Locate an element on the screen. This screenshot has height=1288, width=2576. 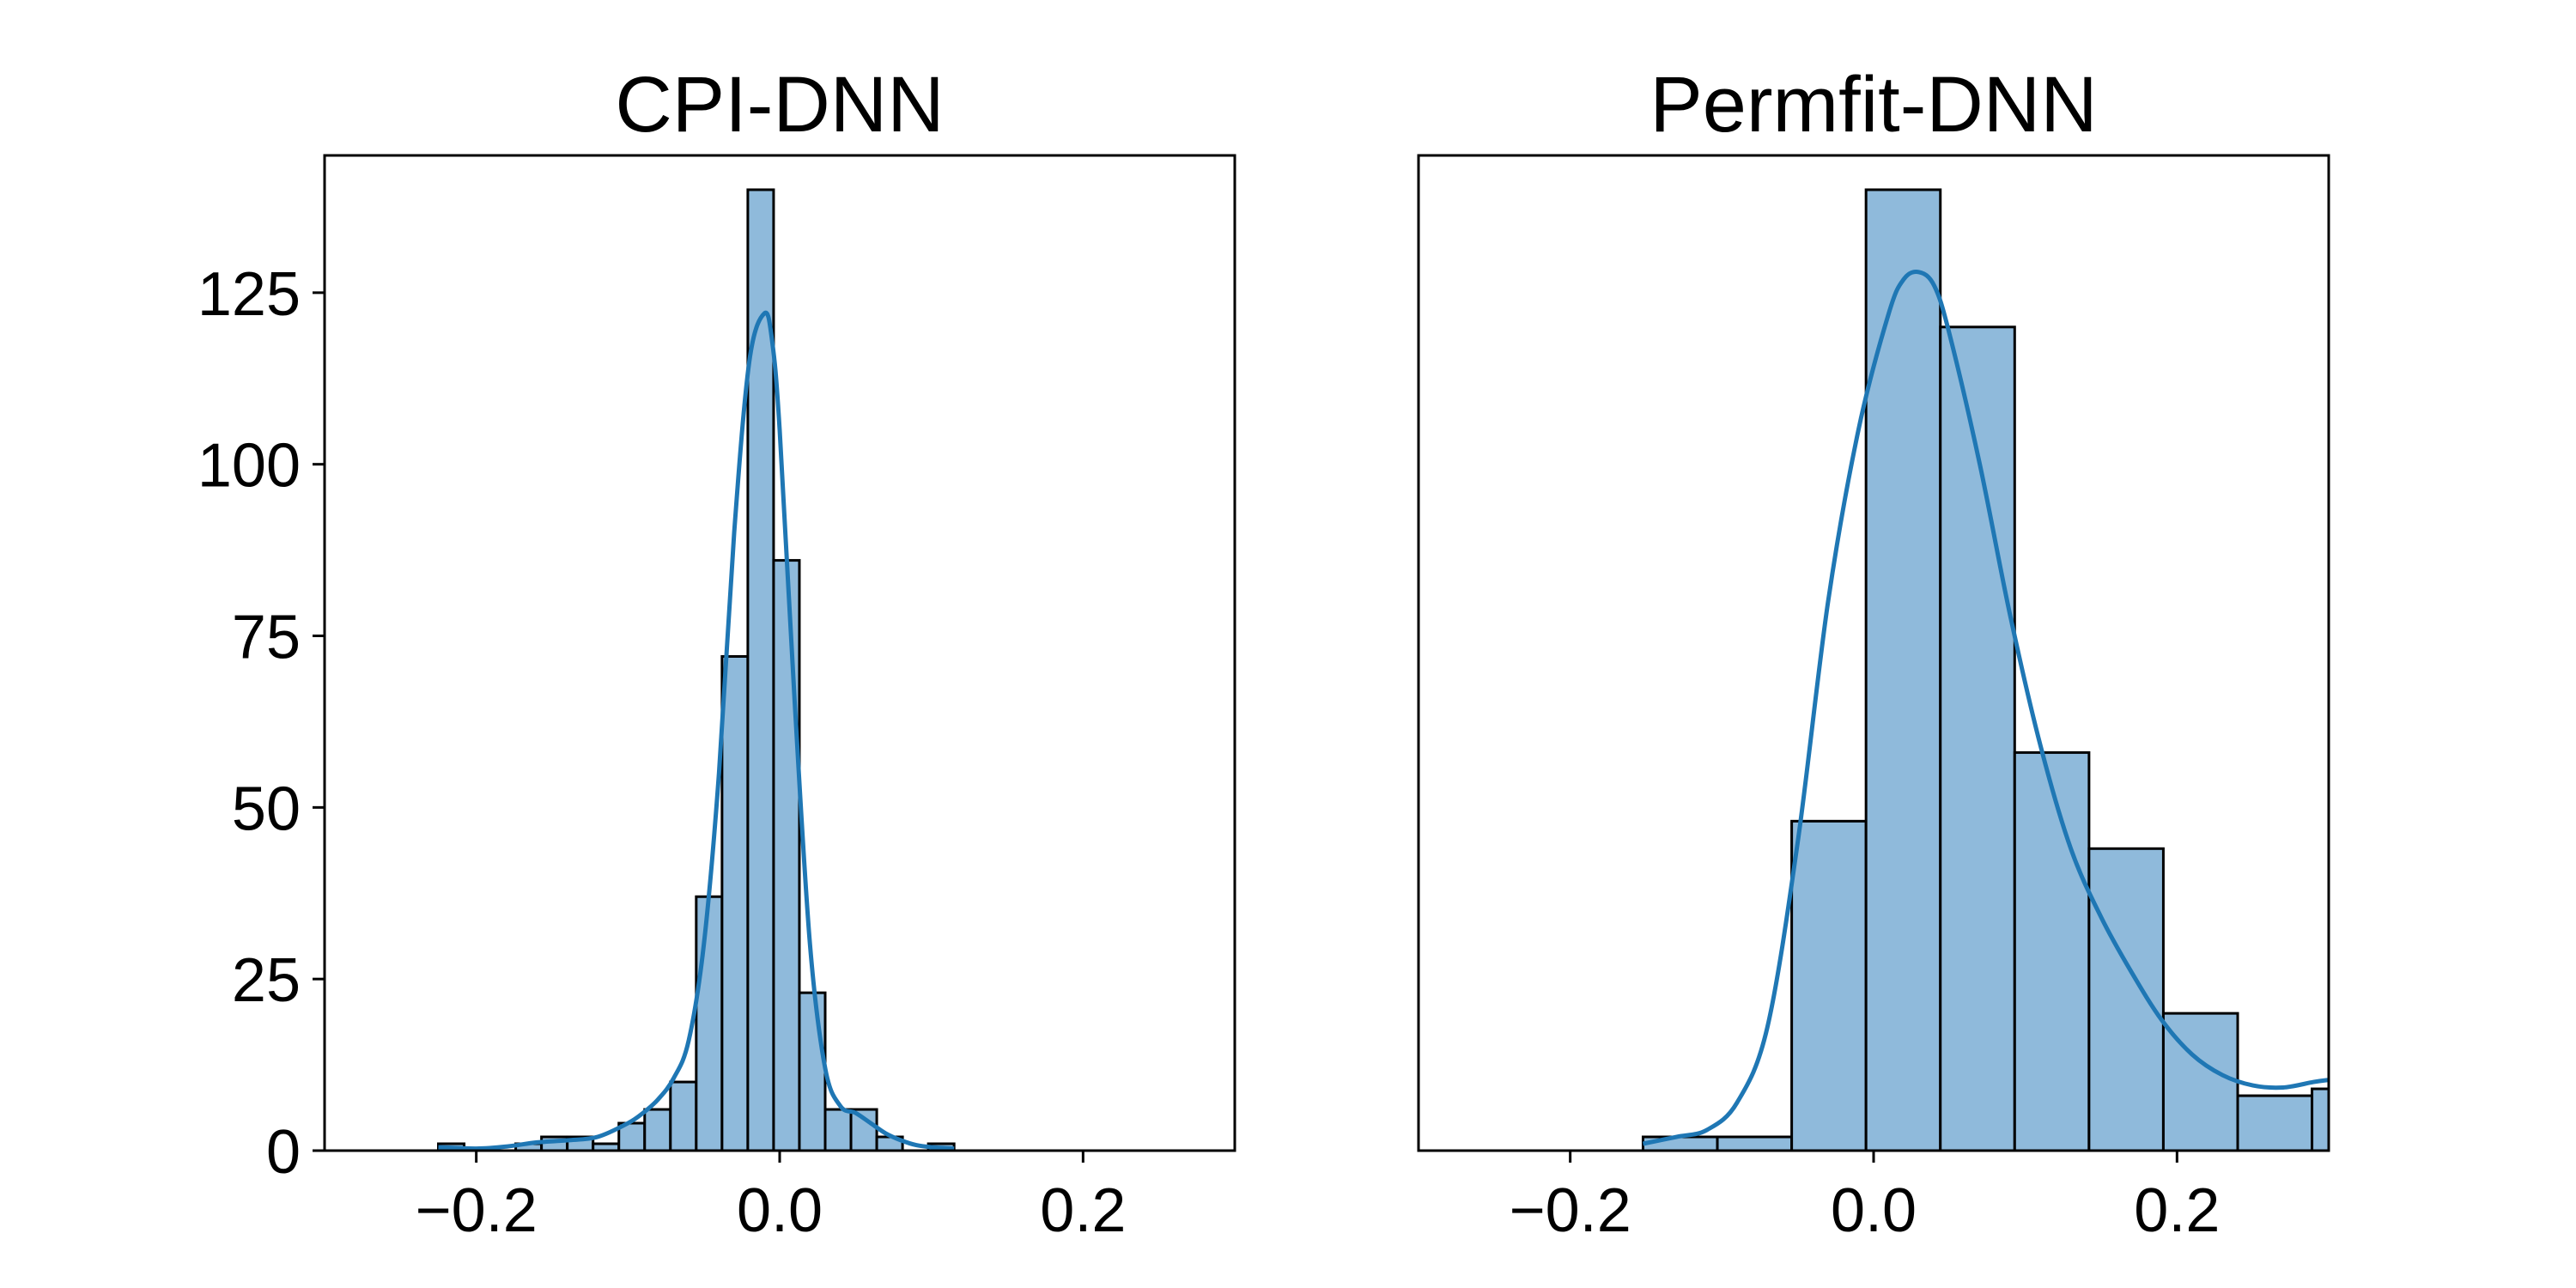
cpi-dnn-y-tick-label: 75 is located at coordinates (266, 638).